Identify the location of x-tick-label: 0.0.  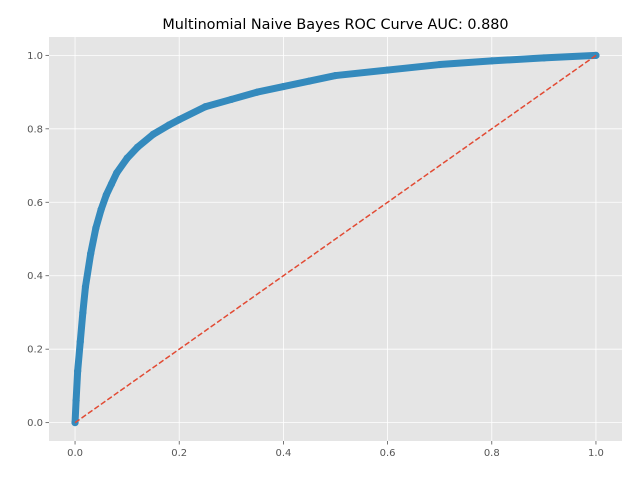
(75, 453).